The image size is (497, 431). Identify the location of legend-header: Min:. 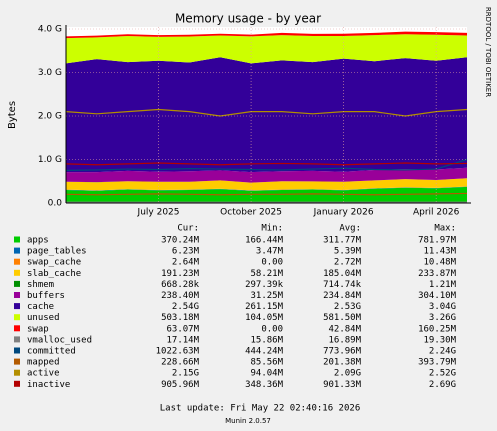
(272, 229).